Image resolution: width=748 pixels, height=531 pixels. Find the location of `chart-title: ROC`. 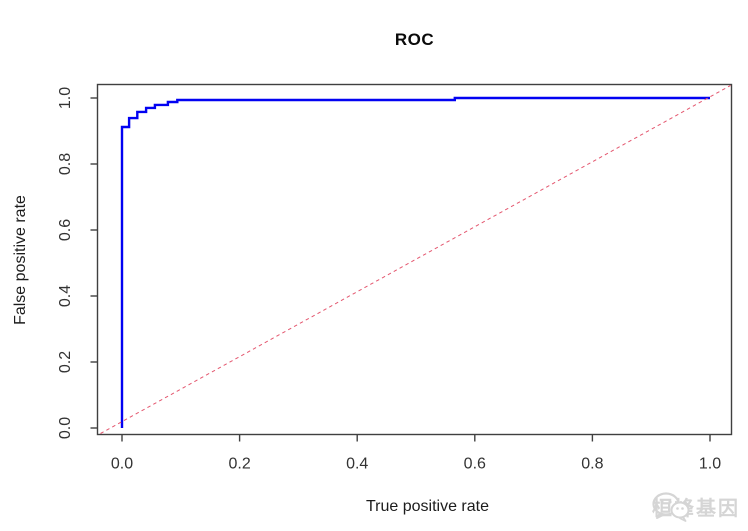

chart-title: ROC is located at coordinates (414, 39).